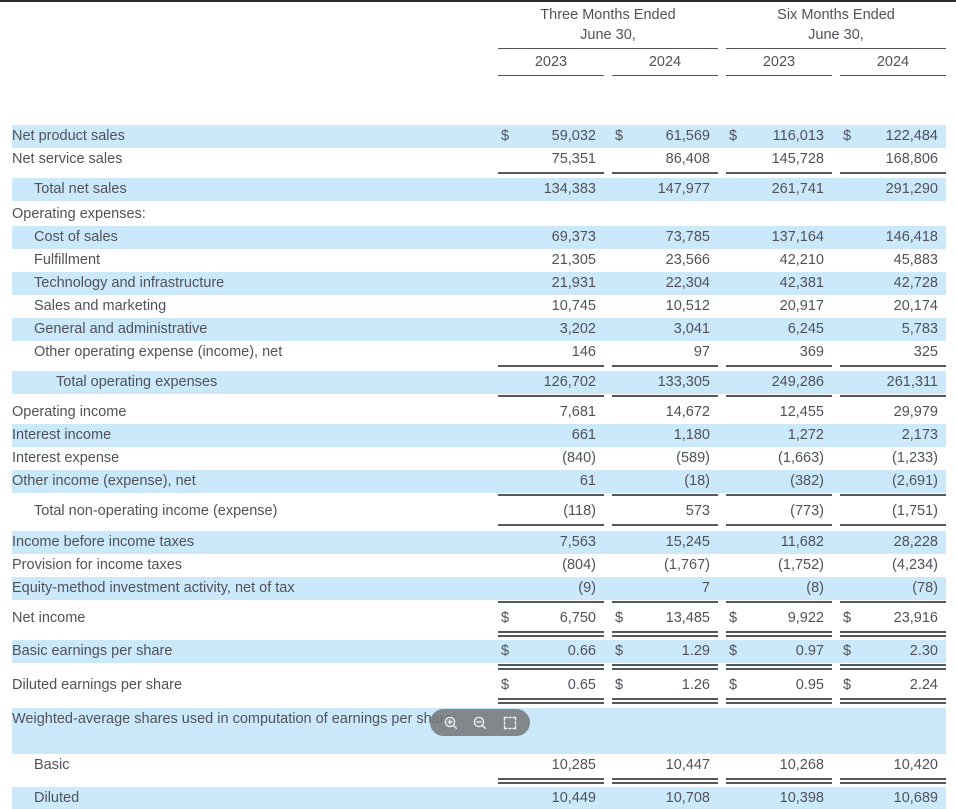 This screenshot has width=956, height=809. What do you see at coordinates (551, 511) in the screenshot?
I see `row-value-cell: (118)` at bounding box center [551, 511].